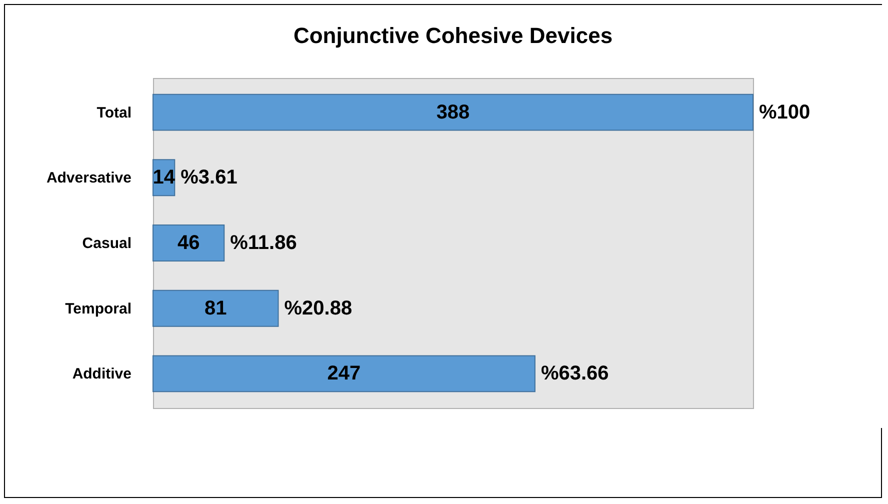 This screenshot has height=504, width=888. Describe the element at coordinates (784, 112) in the screenshot. I see `annotation: %100` at that location.